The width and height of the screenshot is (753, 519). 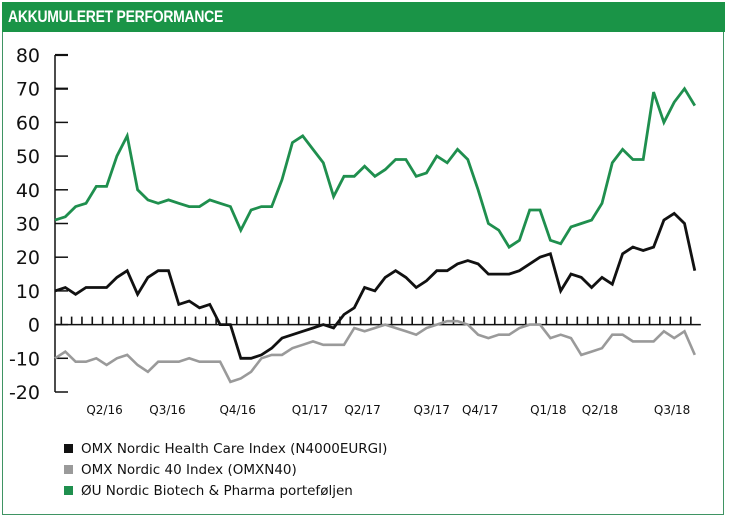 I want to click on x-tick-label: Q4/16, so click(x=237, y=410).